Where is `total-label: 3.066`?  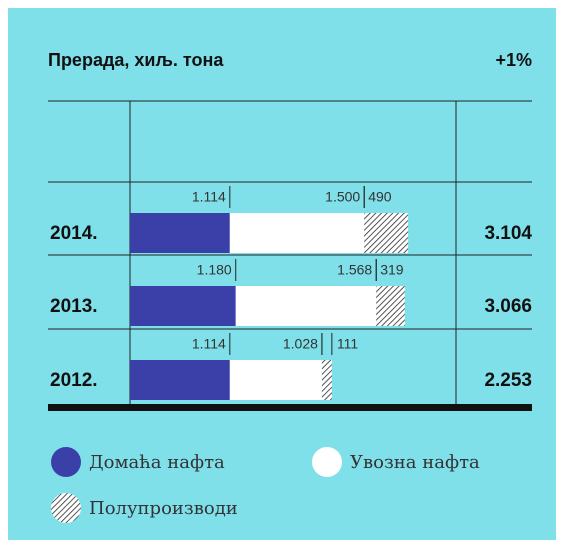 total-label: 3.066 is located at coordinates (508, 306).